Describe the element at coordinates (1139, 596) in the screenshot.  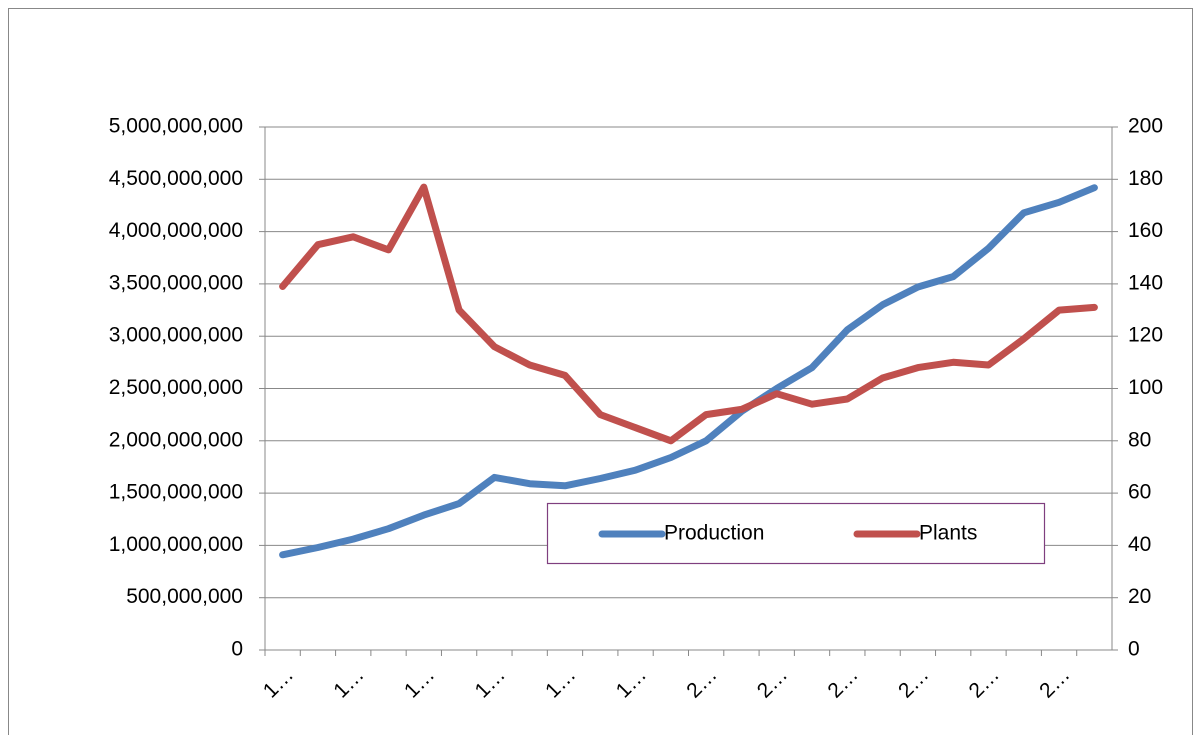
I see `y2-tick-label: 20` at that location.